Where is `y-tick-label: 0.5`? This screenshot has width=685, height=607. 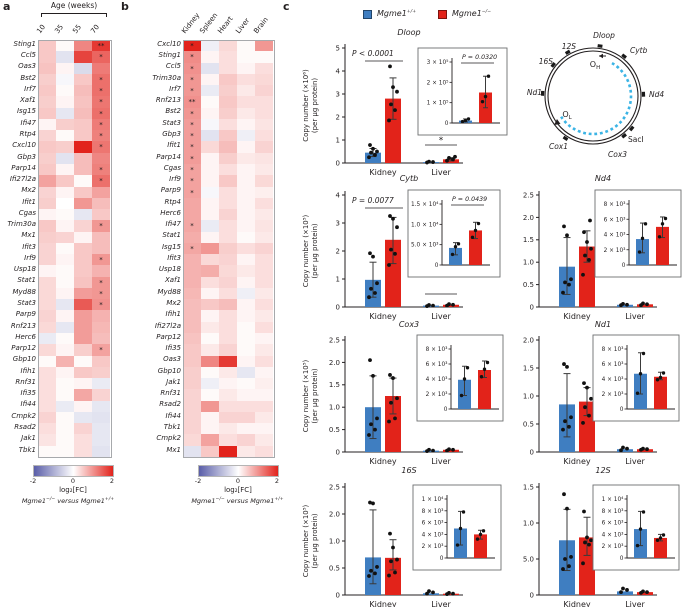 y-tick-label: 0.5 is located at coordinates (334, 430).